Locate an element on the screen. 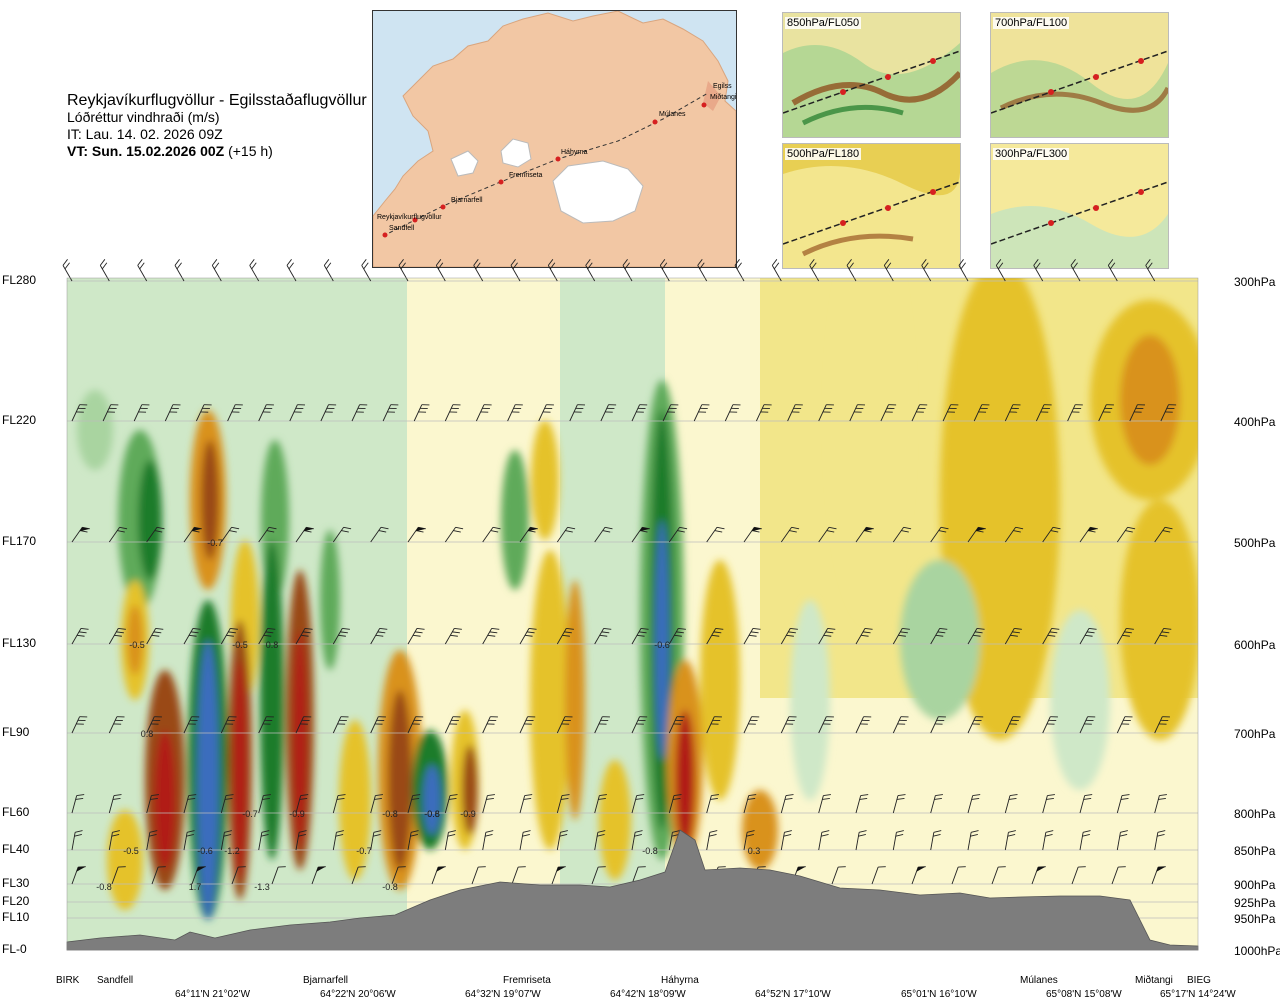 Image resolution: width=1280 pixels, height=1005 pixels. station-label: Fremriseta is located at coordinates (527, 980).